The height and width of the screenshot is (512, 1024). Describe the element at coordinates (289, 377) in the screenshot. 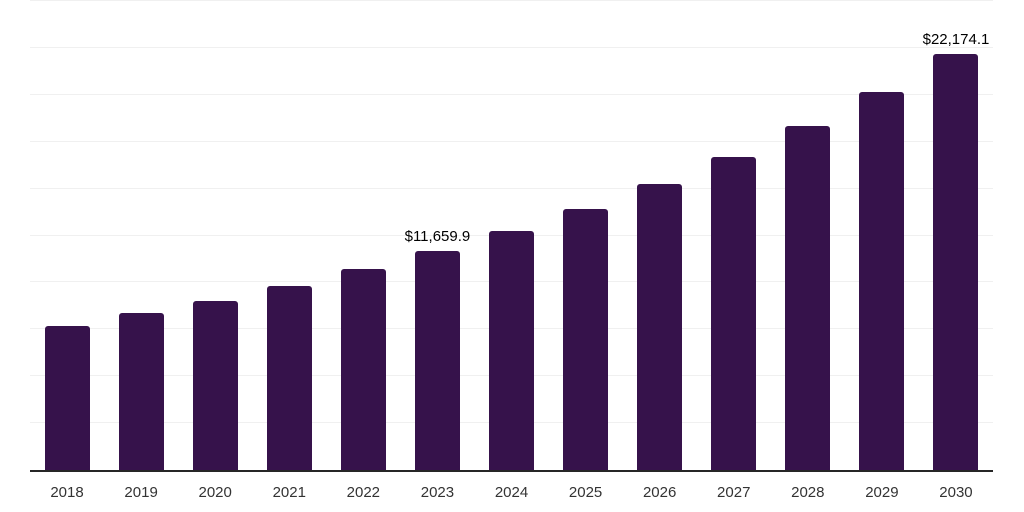

I see `bar-2021` at that location.